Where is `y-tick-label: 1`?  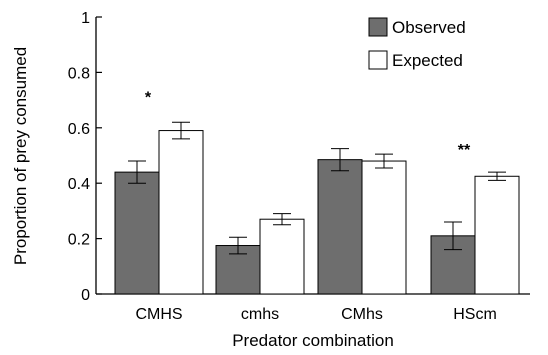
y-tick-label: 1 is located at coordinates (85, 18).